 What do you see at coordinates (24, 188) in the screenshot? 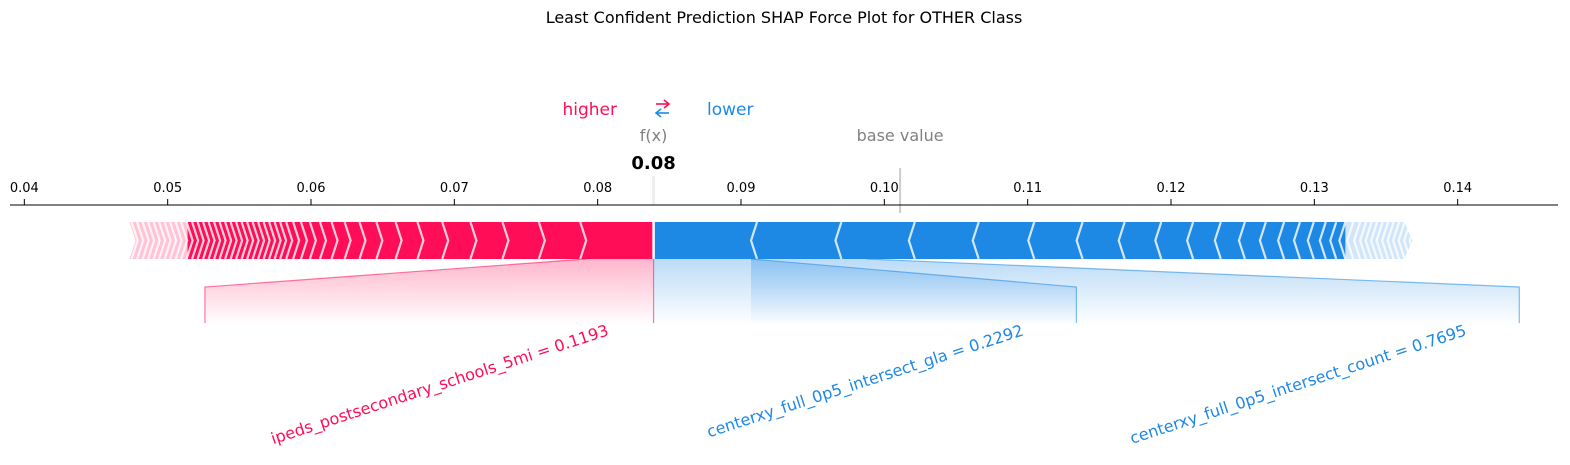
I see `x-tick-label: 0.04` at bounding box center [24, 188].